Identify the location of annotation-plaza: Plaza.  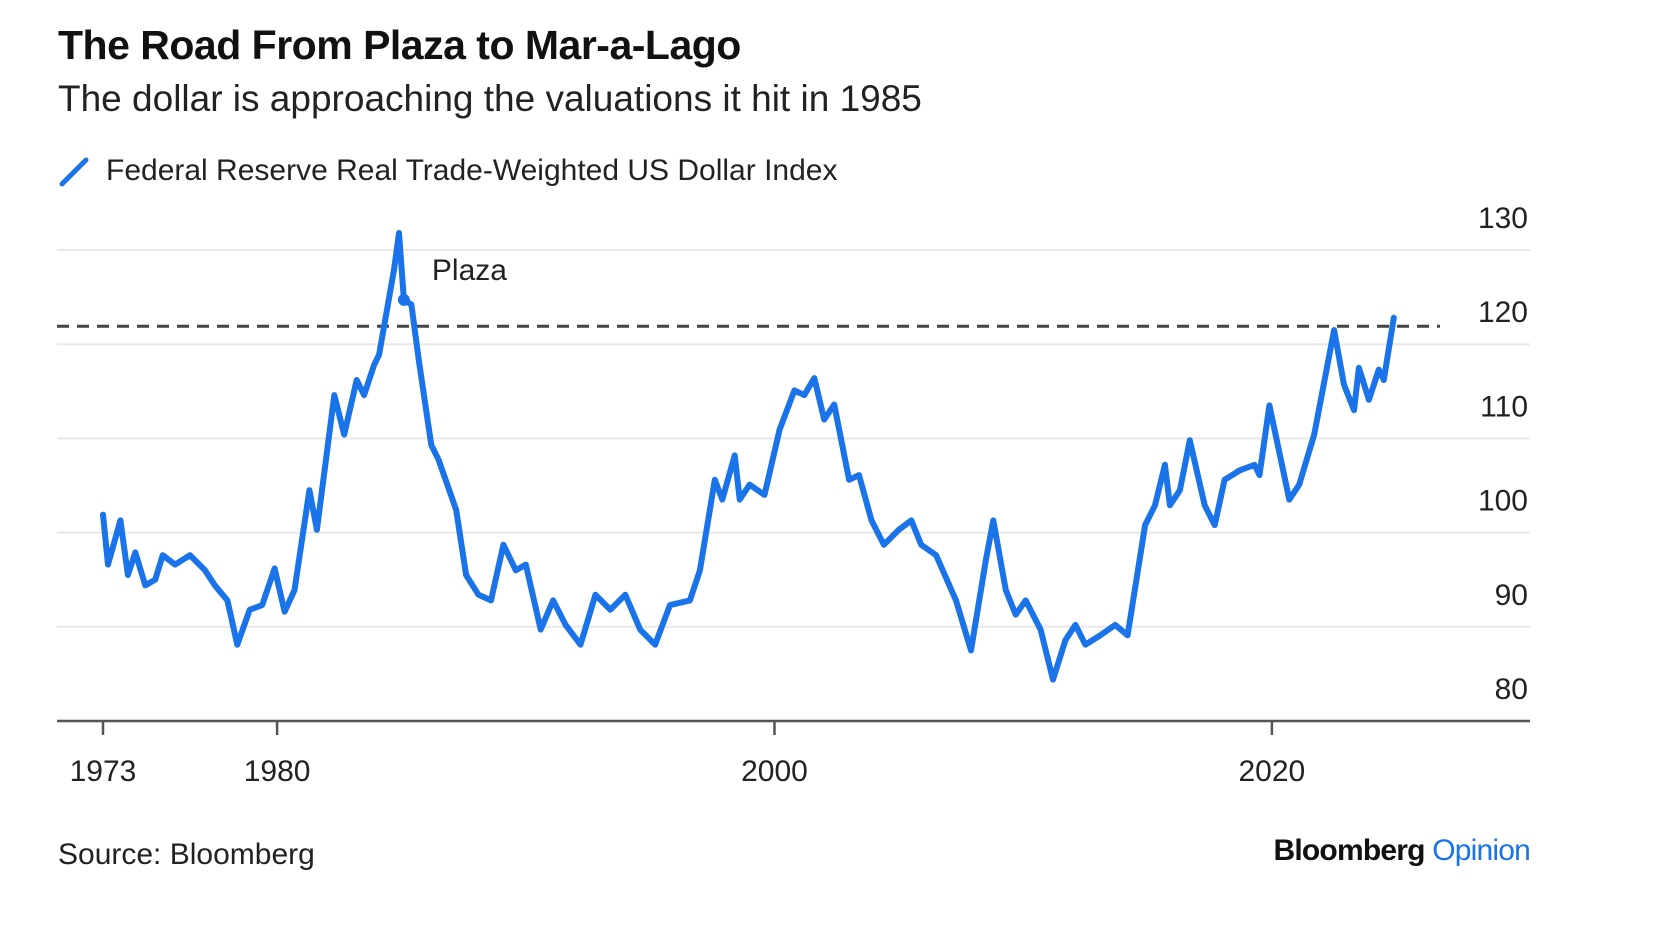
(469, 270).